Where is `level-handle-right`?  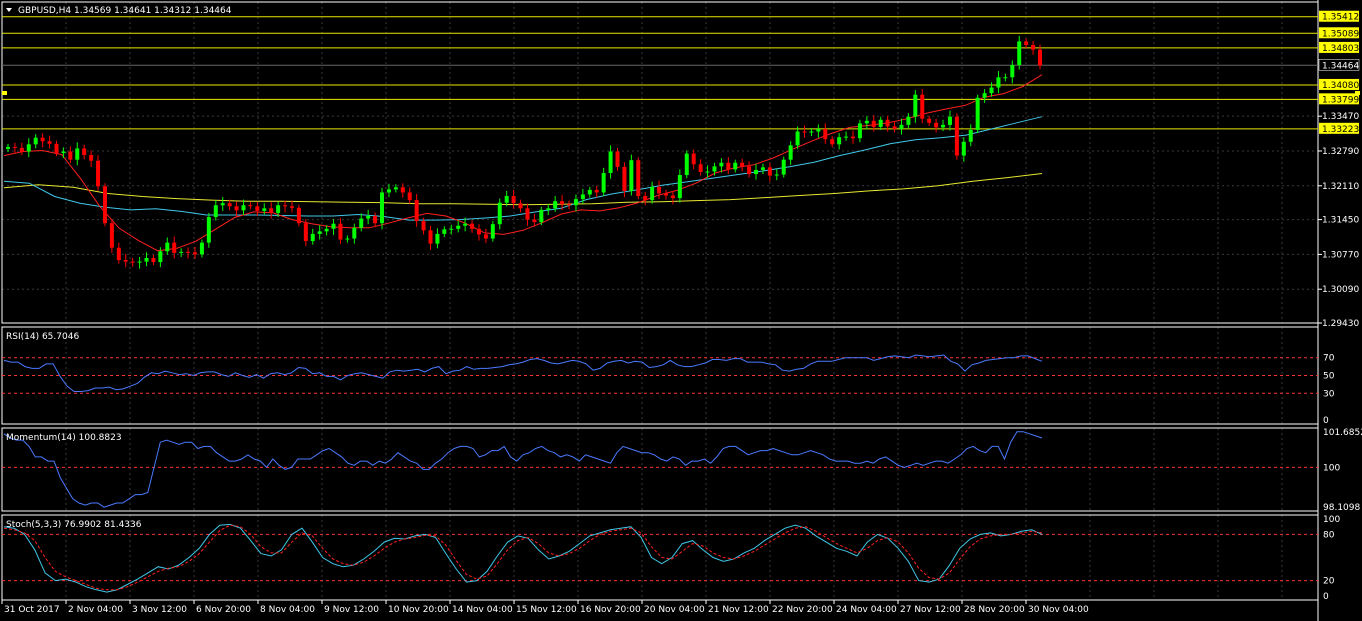
level-handle-right is located at coordinates (1357, 93).